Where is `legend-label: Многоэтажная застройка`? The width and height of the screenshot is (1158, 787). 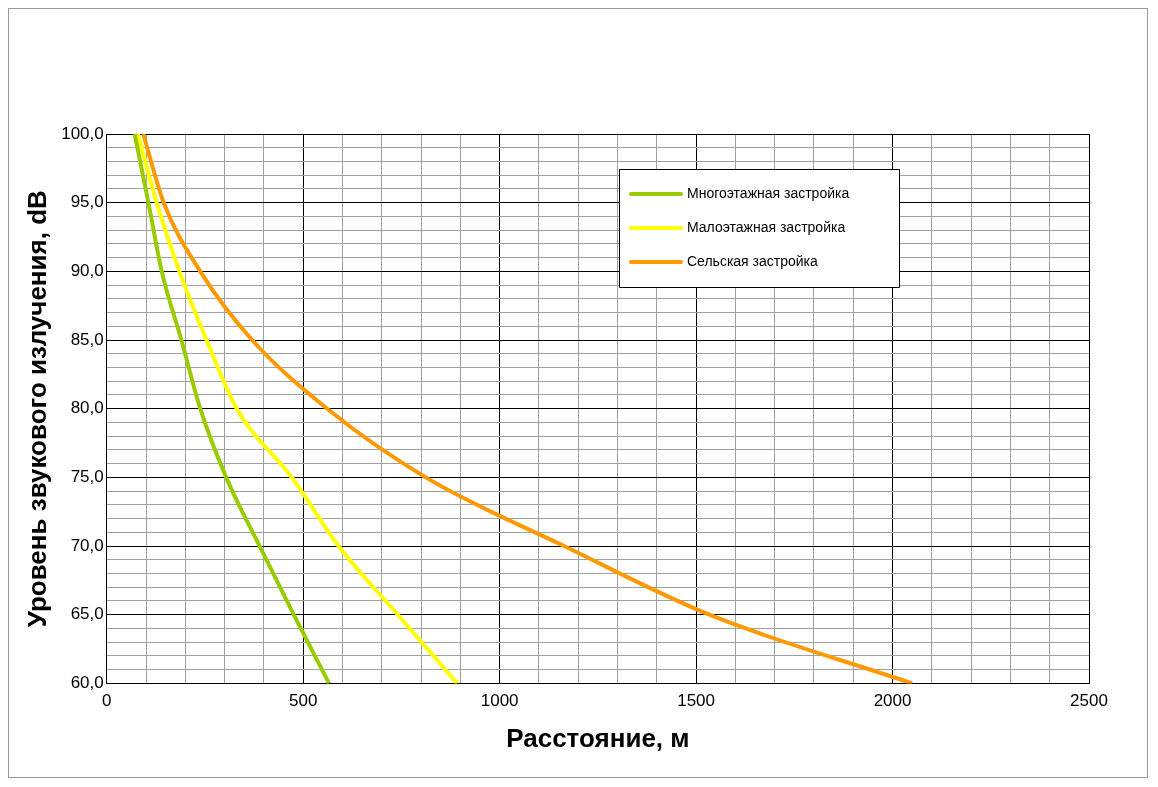 legend-label: Многоэтажная застройка is located at coordinates (768, 192).